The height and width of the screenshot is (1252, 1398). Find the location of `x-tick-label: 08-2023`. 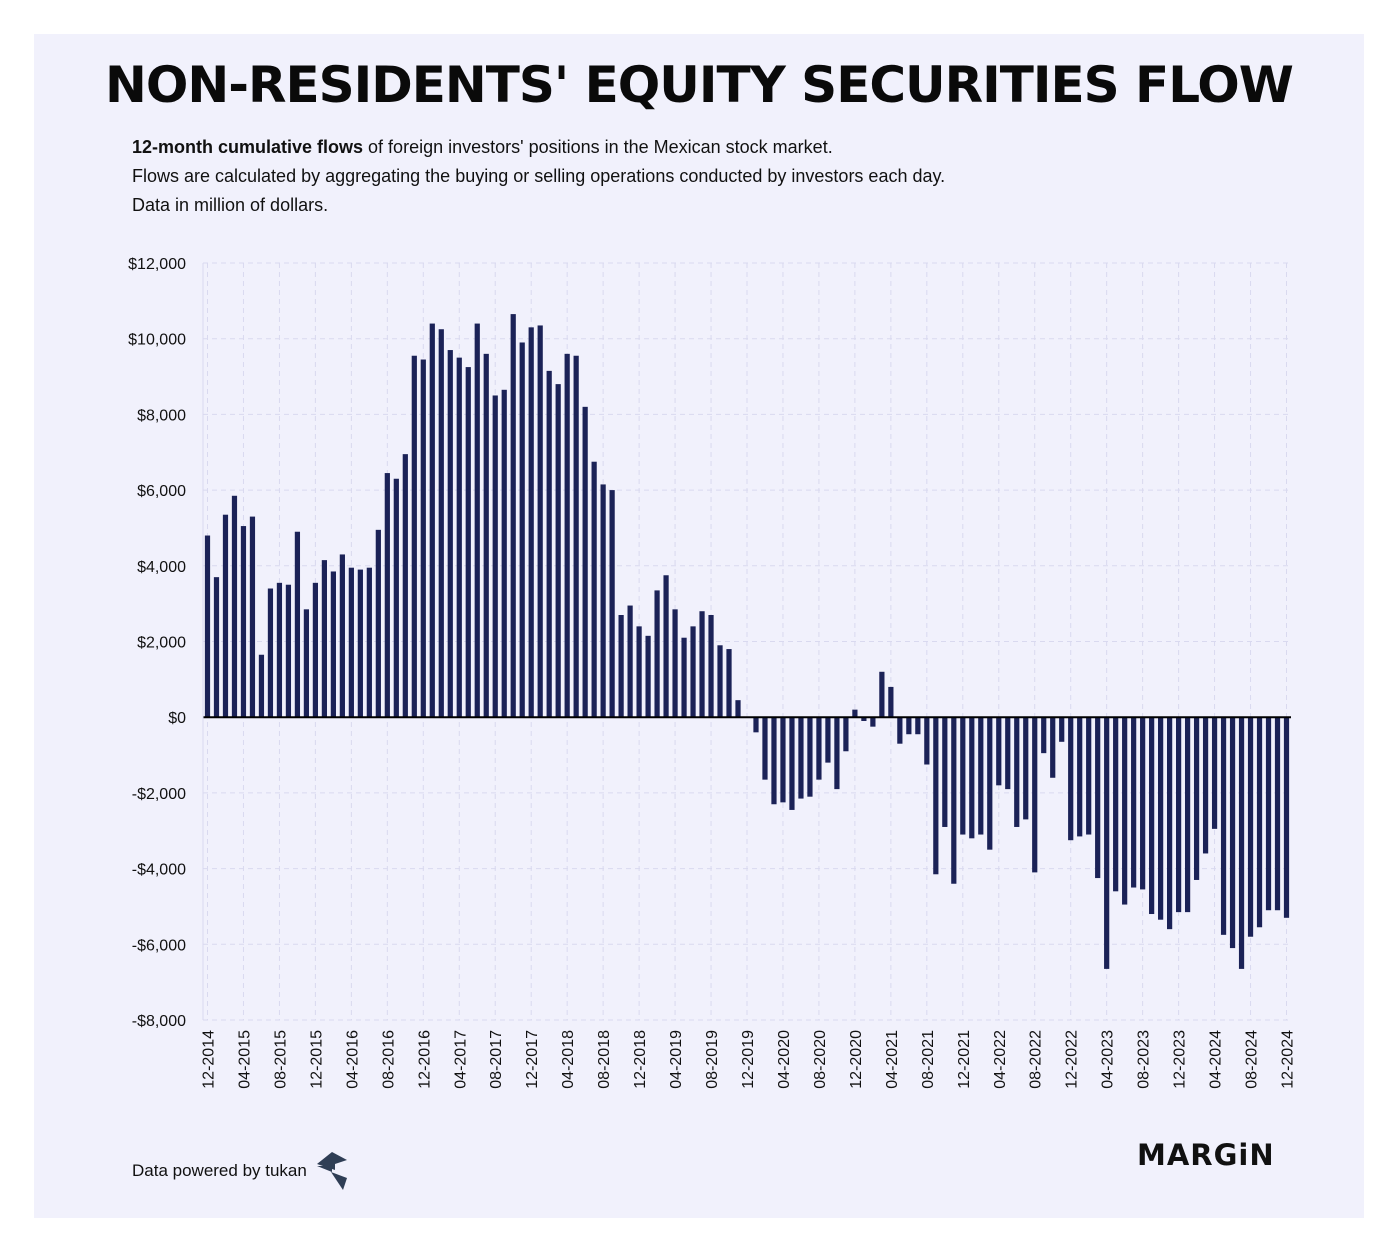

x-tick-label: 08-2023 is located at coordinates (1144, 1059).